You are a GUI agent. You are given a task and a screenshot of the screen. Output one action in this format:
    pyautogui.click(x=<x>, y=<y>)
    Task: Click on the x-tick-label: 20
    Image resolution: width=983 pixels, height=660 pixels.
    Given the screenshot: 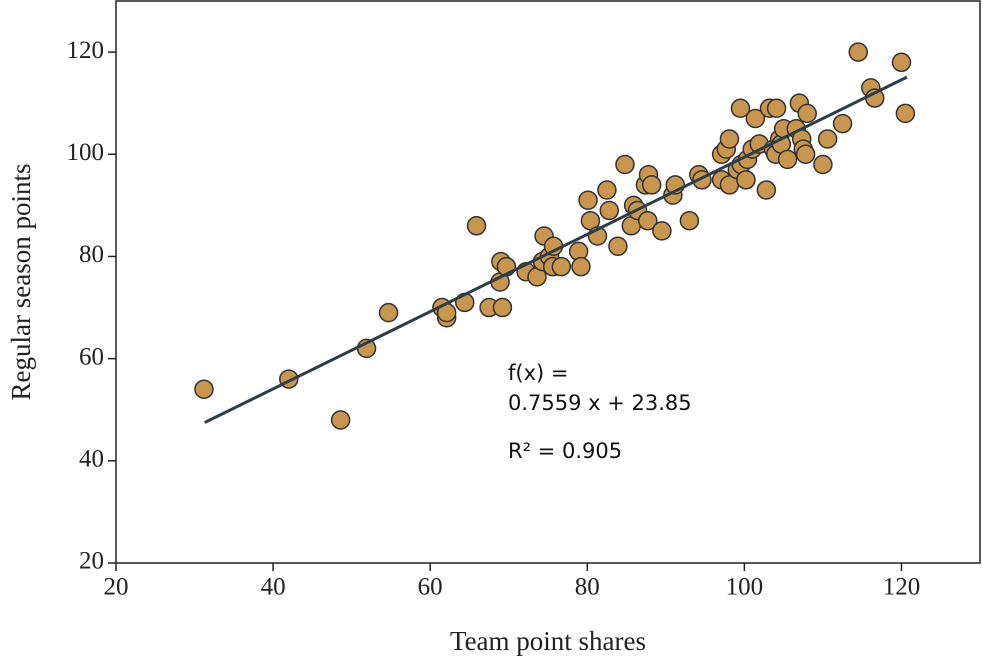 What is the action you would take?
    pyautogui.click(x=116, y=587)
    